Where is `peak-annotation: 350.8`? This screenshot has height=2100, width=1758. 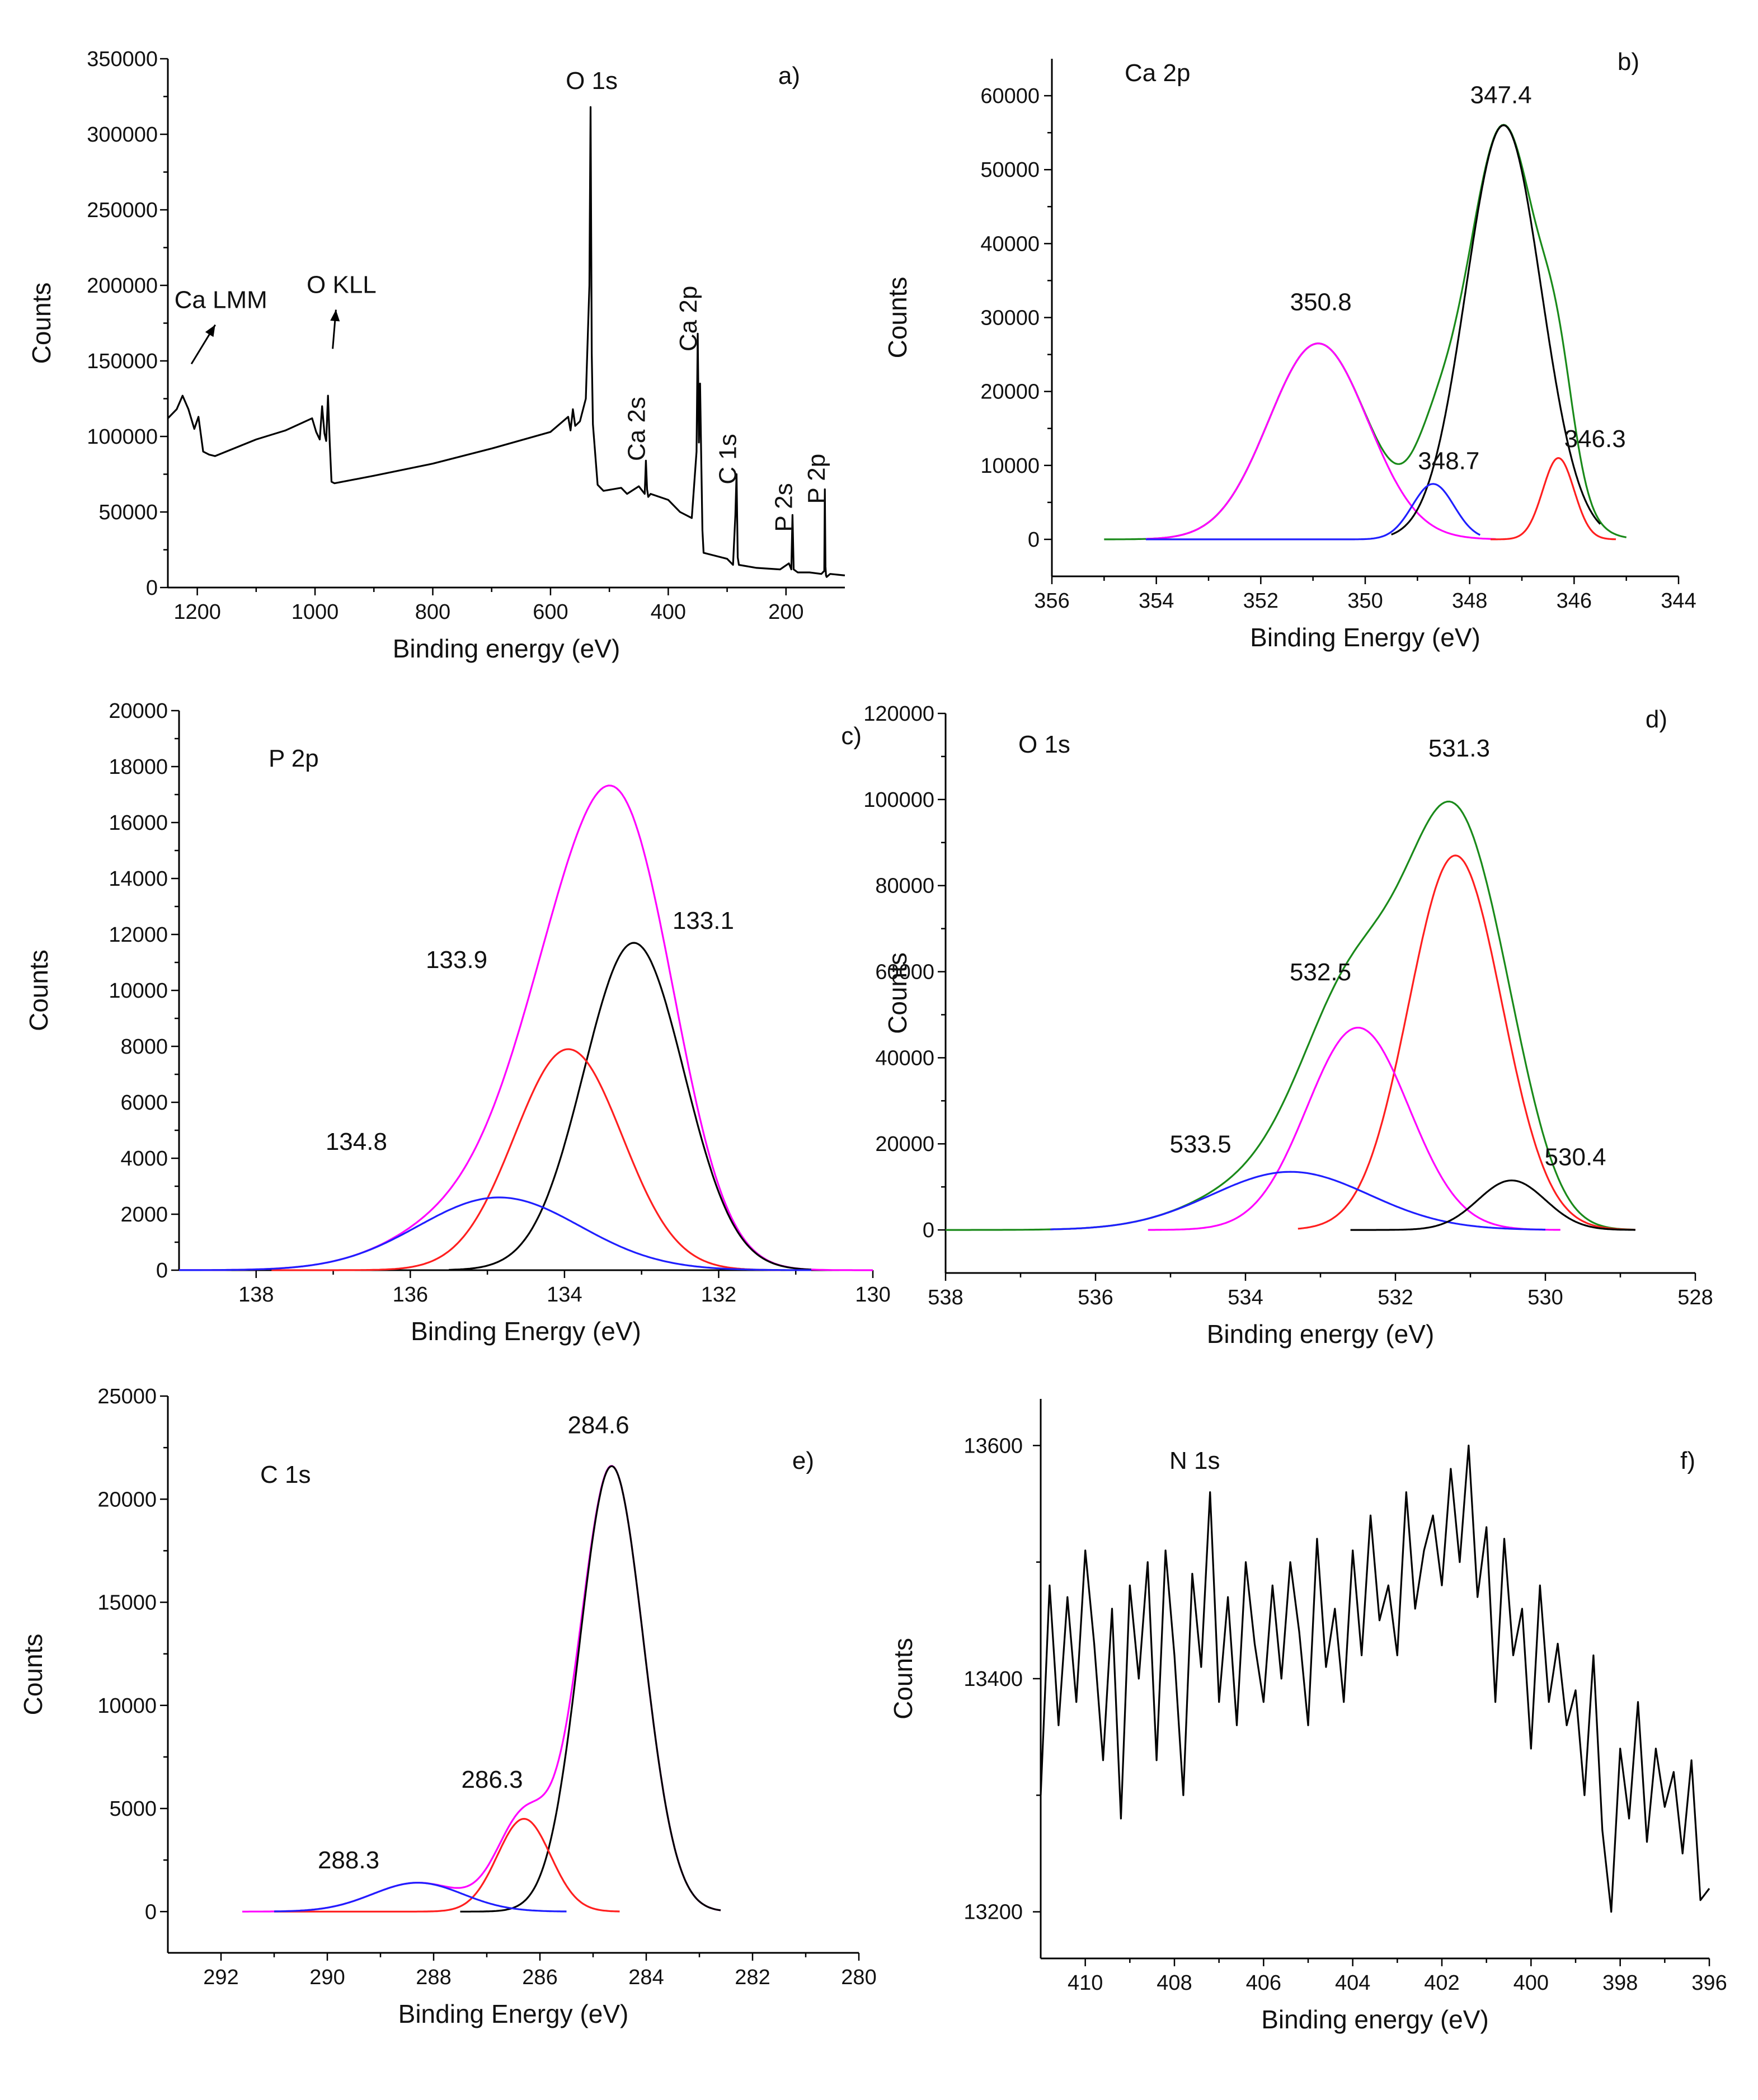 peak-annotation: 350.8 is located at coordinates (1321, 302).